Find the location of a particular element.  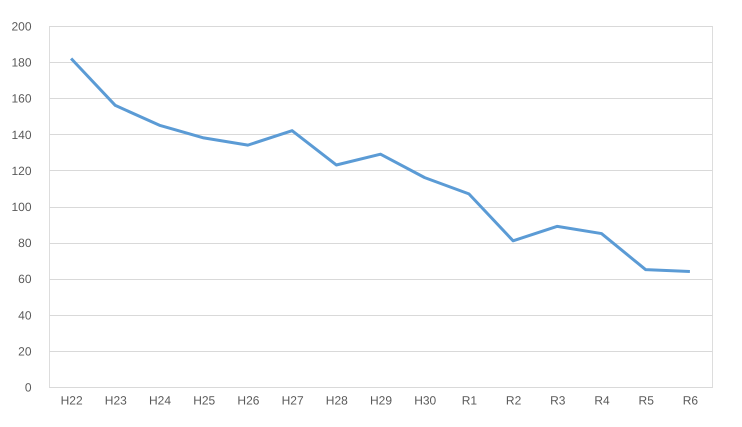

y-tick-label: 140 is located at coordinates (21, 135).